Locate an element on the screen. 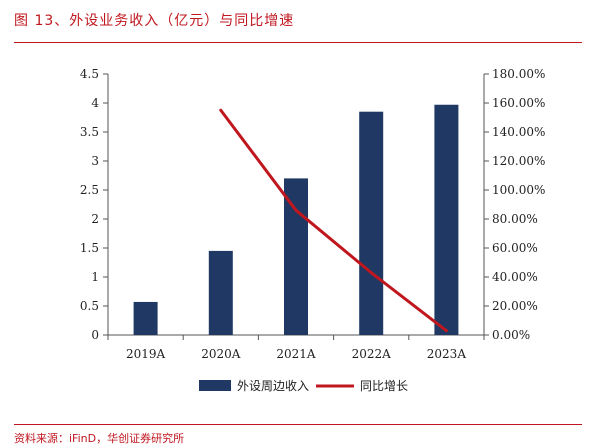  legend-swatch-revenue is located at coordinates (215, 385).